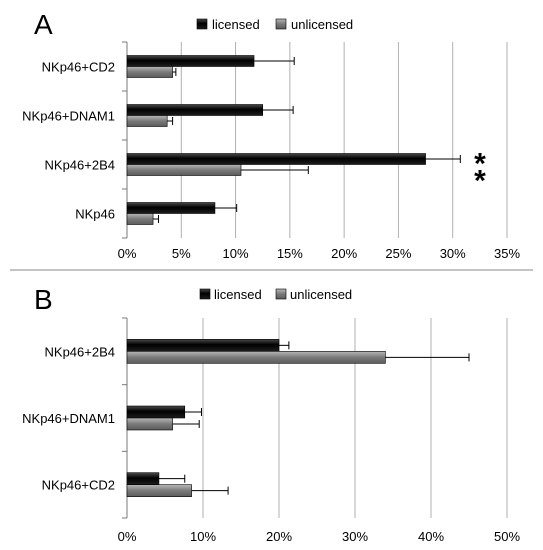 Image resolution: width=543 pixels, height=550 pixels. Describe the element at coordinates (68, 141) in the screenshot. I see `category-labels: NKp46+CD2 NKp46+DNAM1 NKp46+2B4 NKp46` at that location.